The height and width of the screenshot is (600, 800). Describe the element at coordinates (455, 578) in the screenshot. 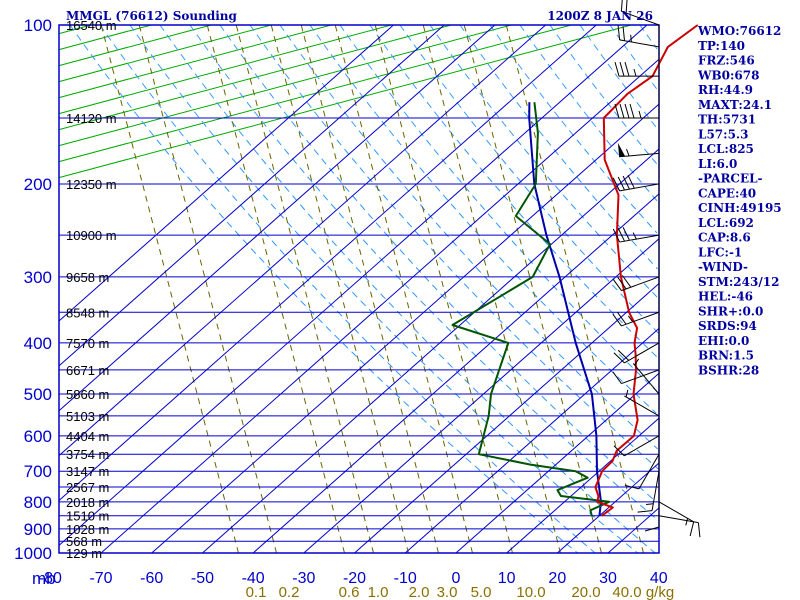

I see `temperature-tick-label: 0` at that location.